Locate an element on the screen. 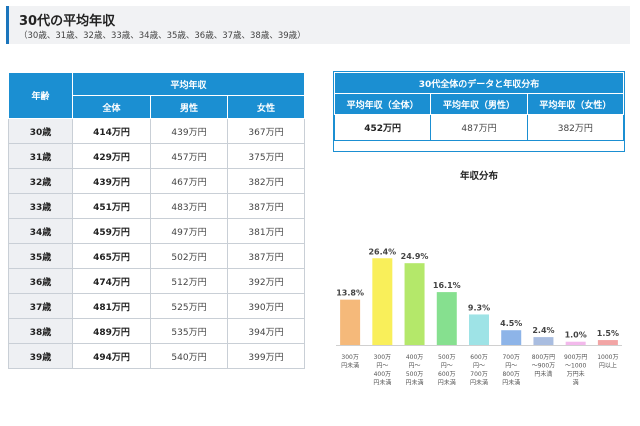 This screenshot has height=426, width=640. female-cell: 382万円 is located at coordinates (266, 181).